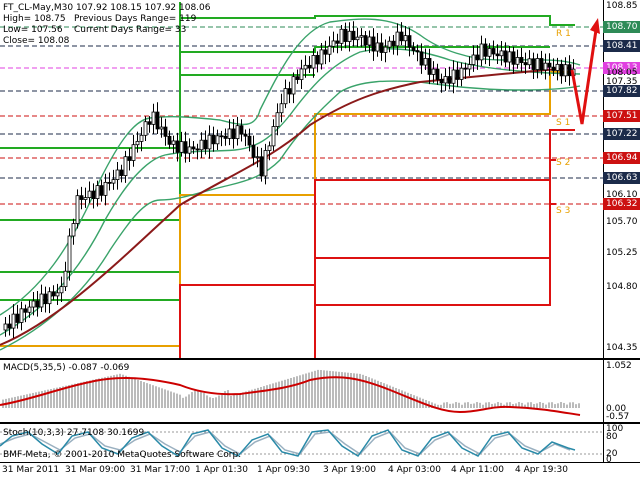 Image resolution: width=640 pixels, height=480 pixels. Describe the element at coordinates (621, 204) in the screenshot. I see `price-box-s3: 106.32` at that location.